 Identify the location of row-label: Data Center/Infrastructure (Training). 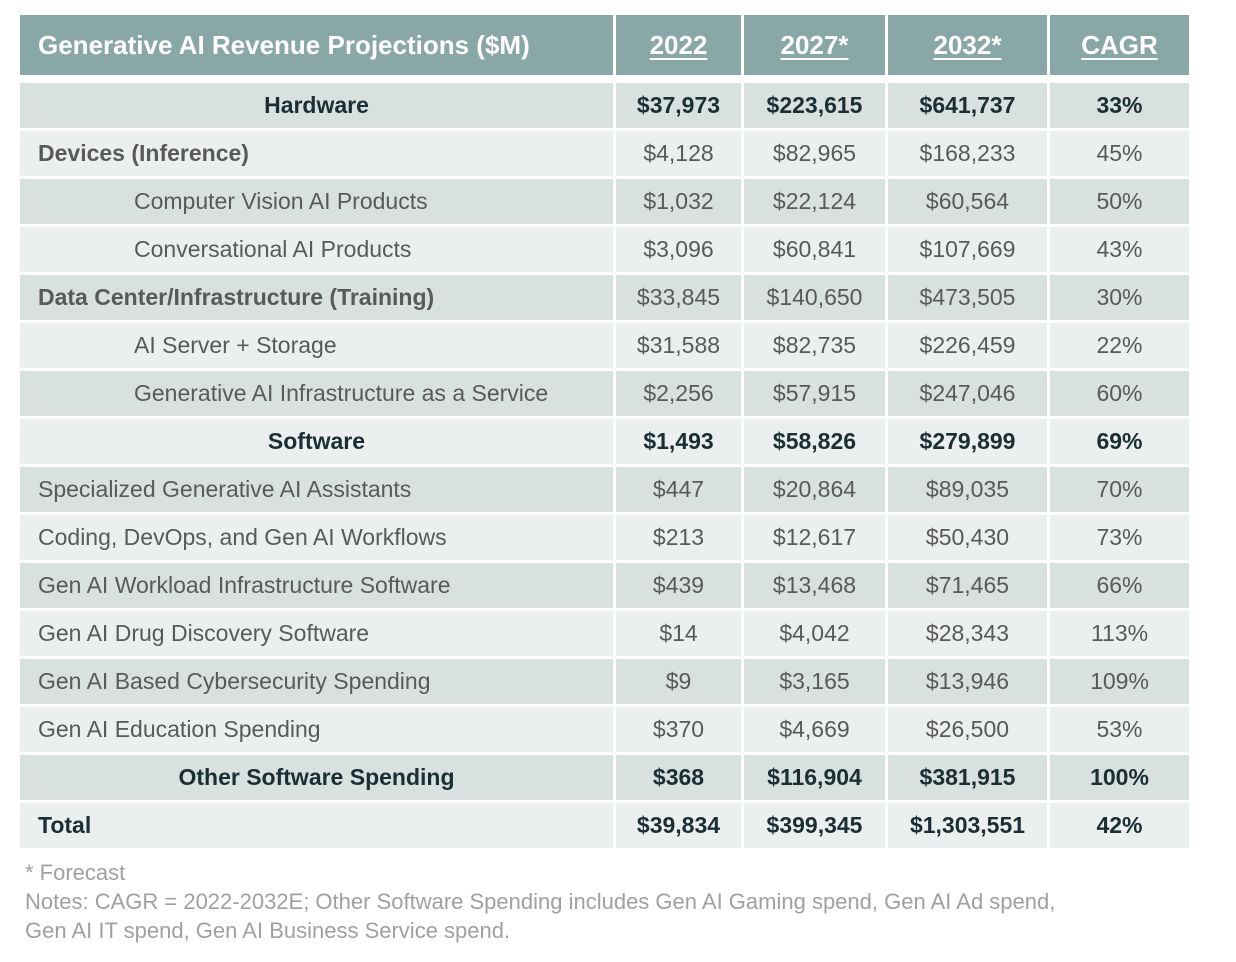
(316, 297).